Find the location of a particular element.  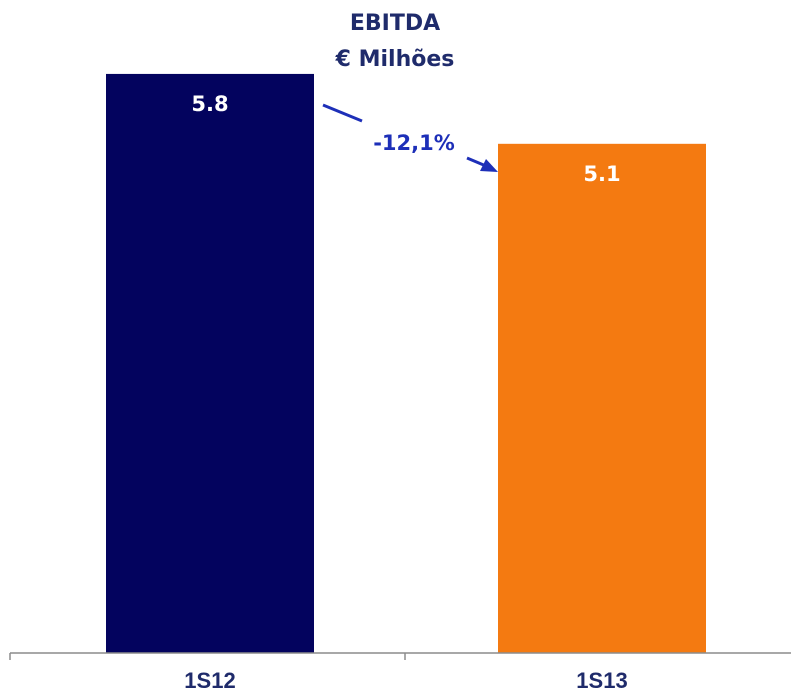

bar-value-label-1s13: 5.1 is located at coordinates (601, 174).